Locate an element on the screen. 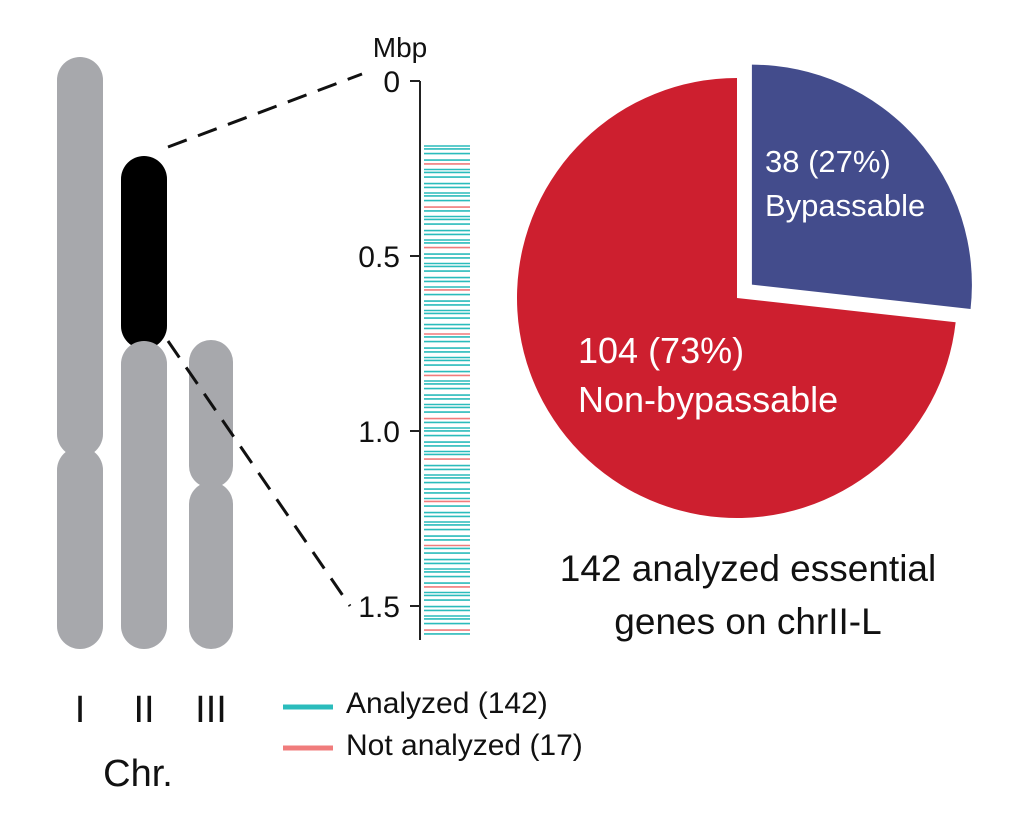 Image resolution: width=1014 pixels, height=818 pixels. gene-stripe-track is located at coordinates (447, 390).